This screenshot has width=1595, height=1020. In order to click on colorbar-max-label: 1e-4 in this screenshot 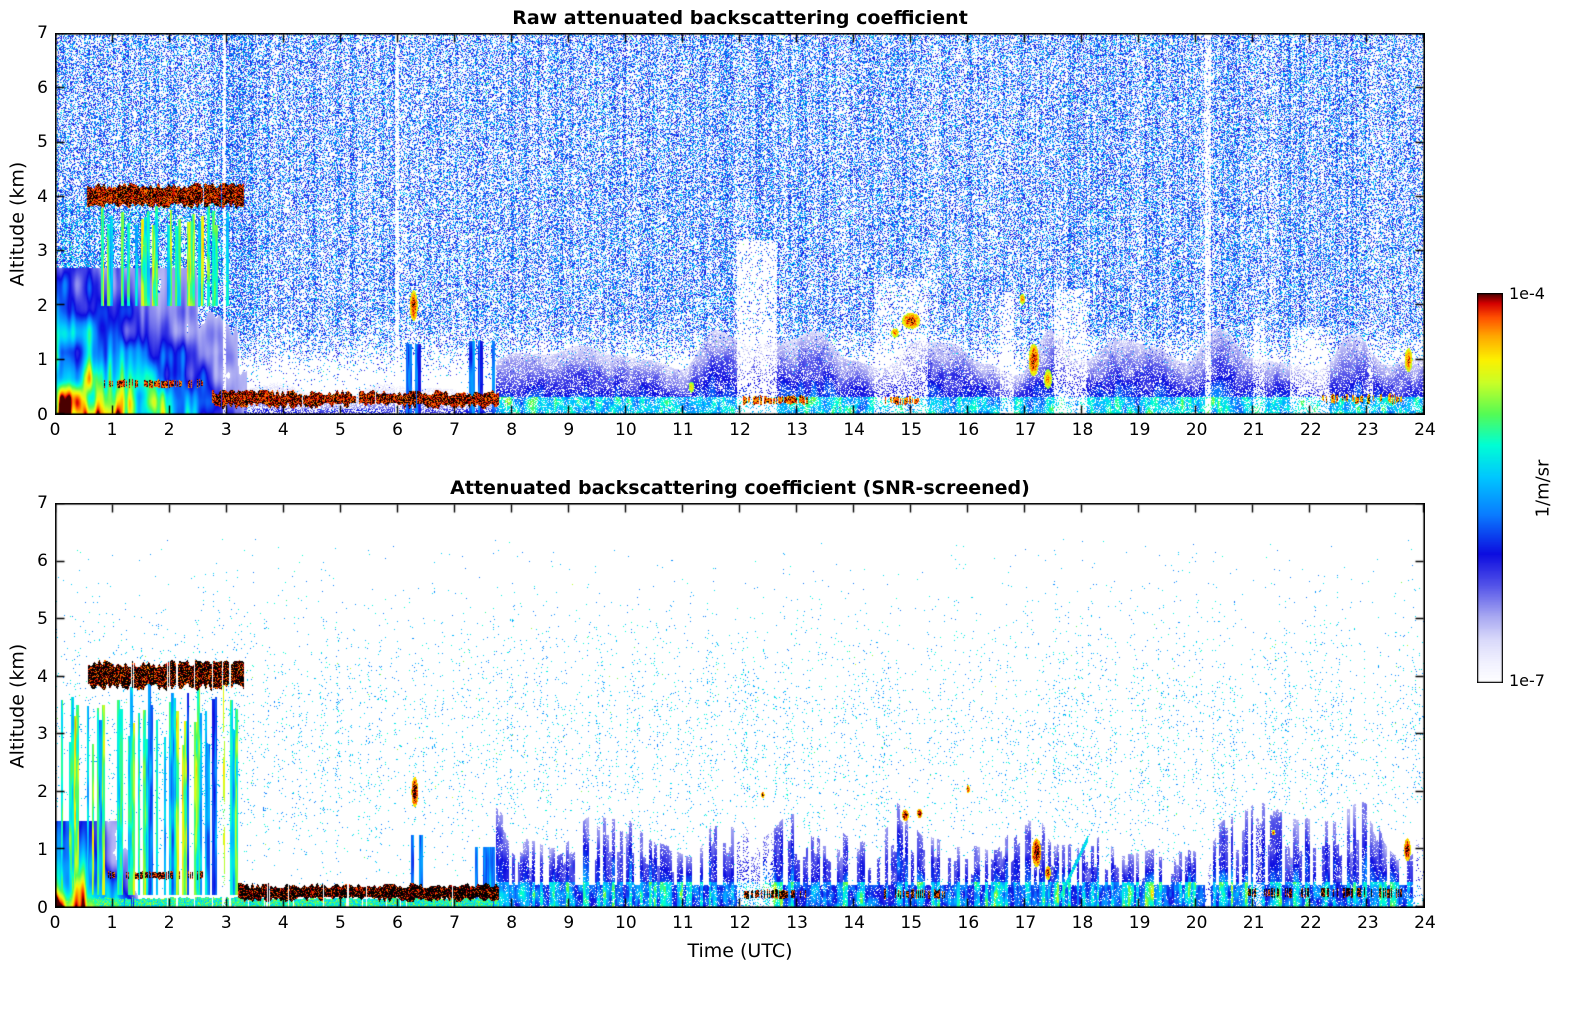, I will do `click(1527, 293)`.